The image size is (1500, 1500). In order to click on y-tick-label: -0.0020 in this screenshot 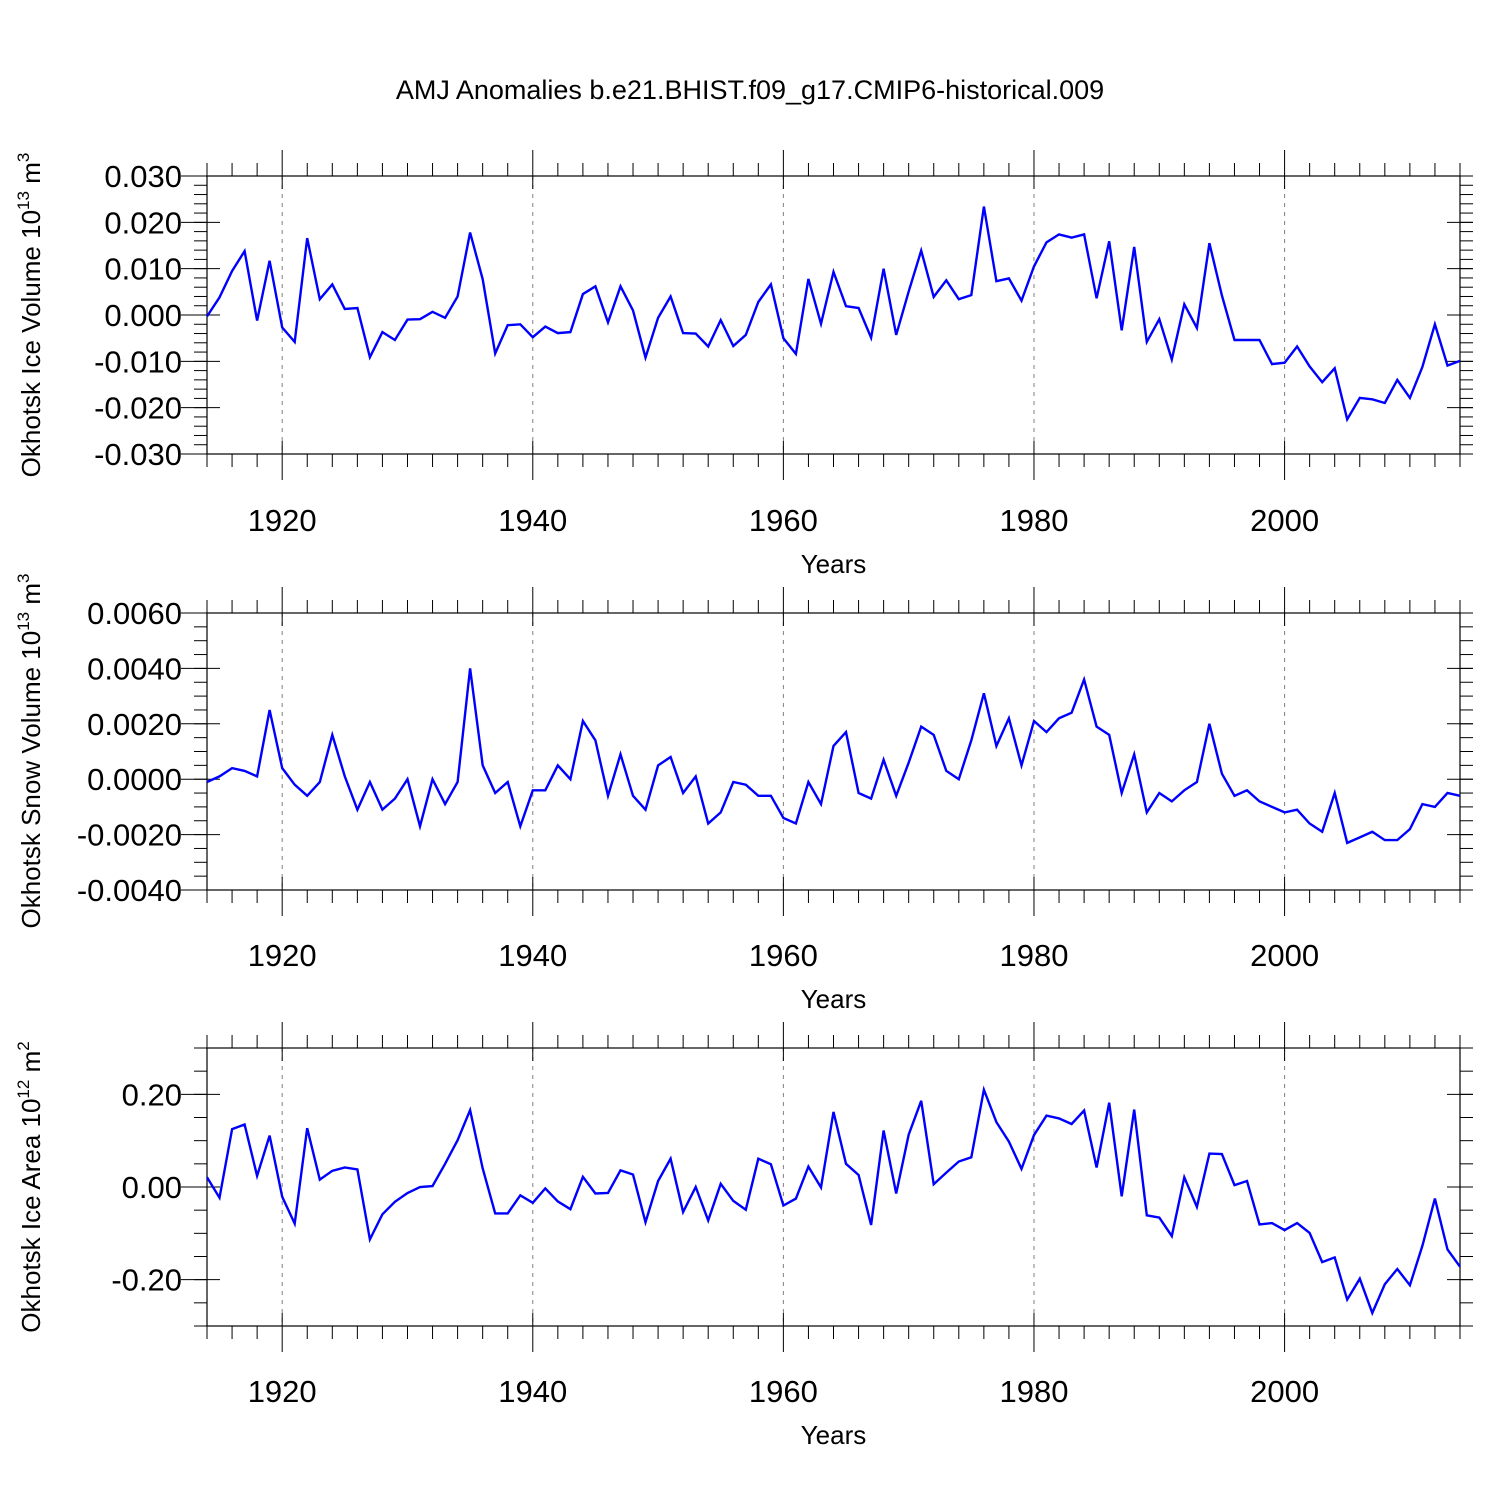, I will do `click(129, 835)`.